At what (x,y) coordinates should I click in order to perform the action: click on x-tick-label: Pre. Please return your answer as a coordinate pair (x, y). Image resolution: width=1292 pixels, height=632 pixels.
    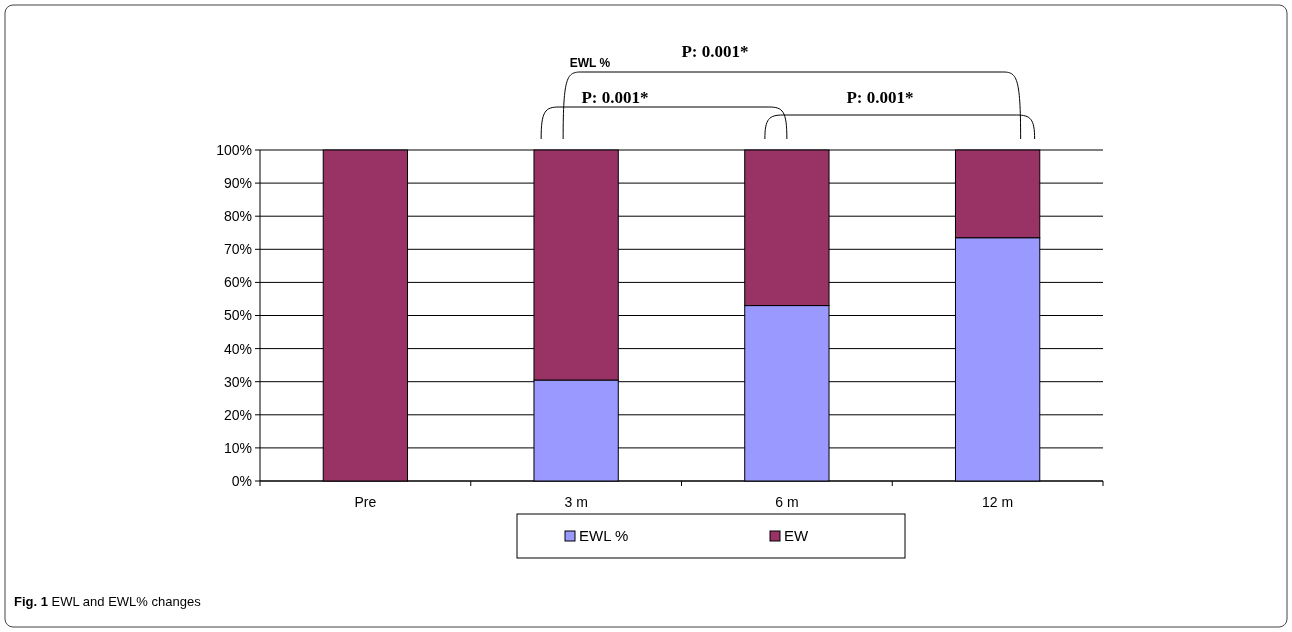
    Looking at the image, I should click on (365, 502).